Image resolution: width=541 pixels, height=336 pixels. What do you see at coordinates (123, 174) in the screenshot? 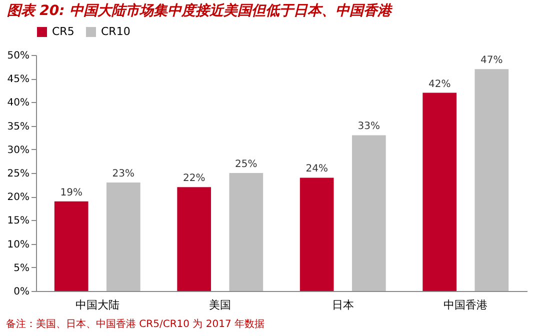
I see `data-label: 23%` at bounding box center [123, 174].